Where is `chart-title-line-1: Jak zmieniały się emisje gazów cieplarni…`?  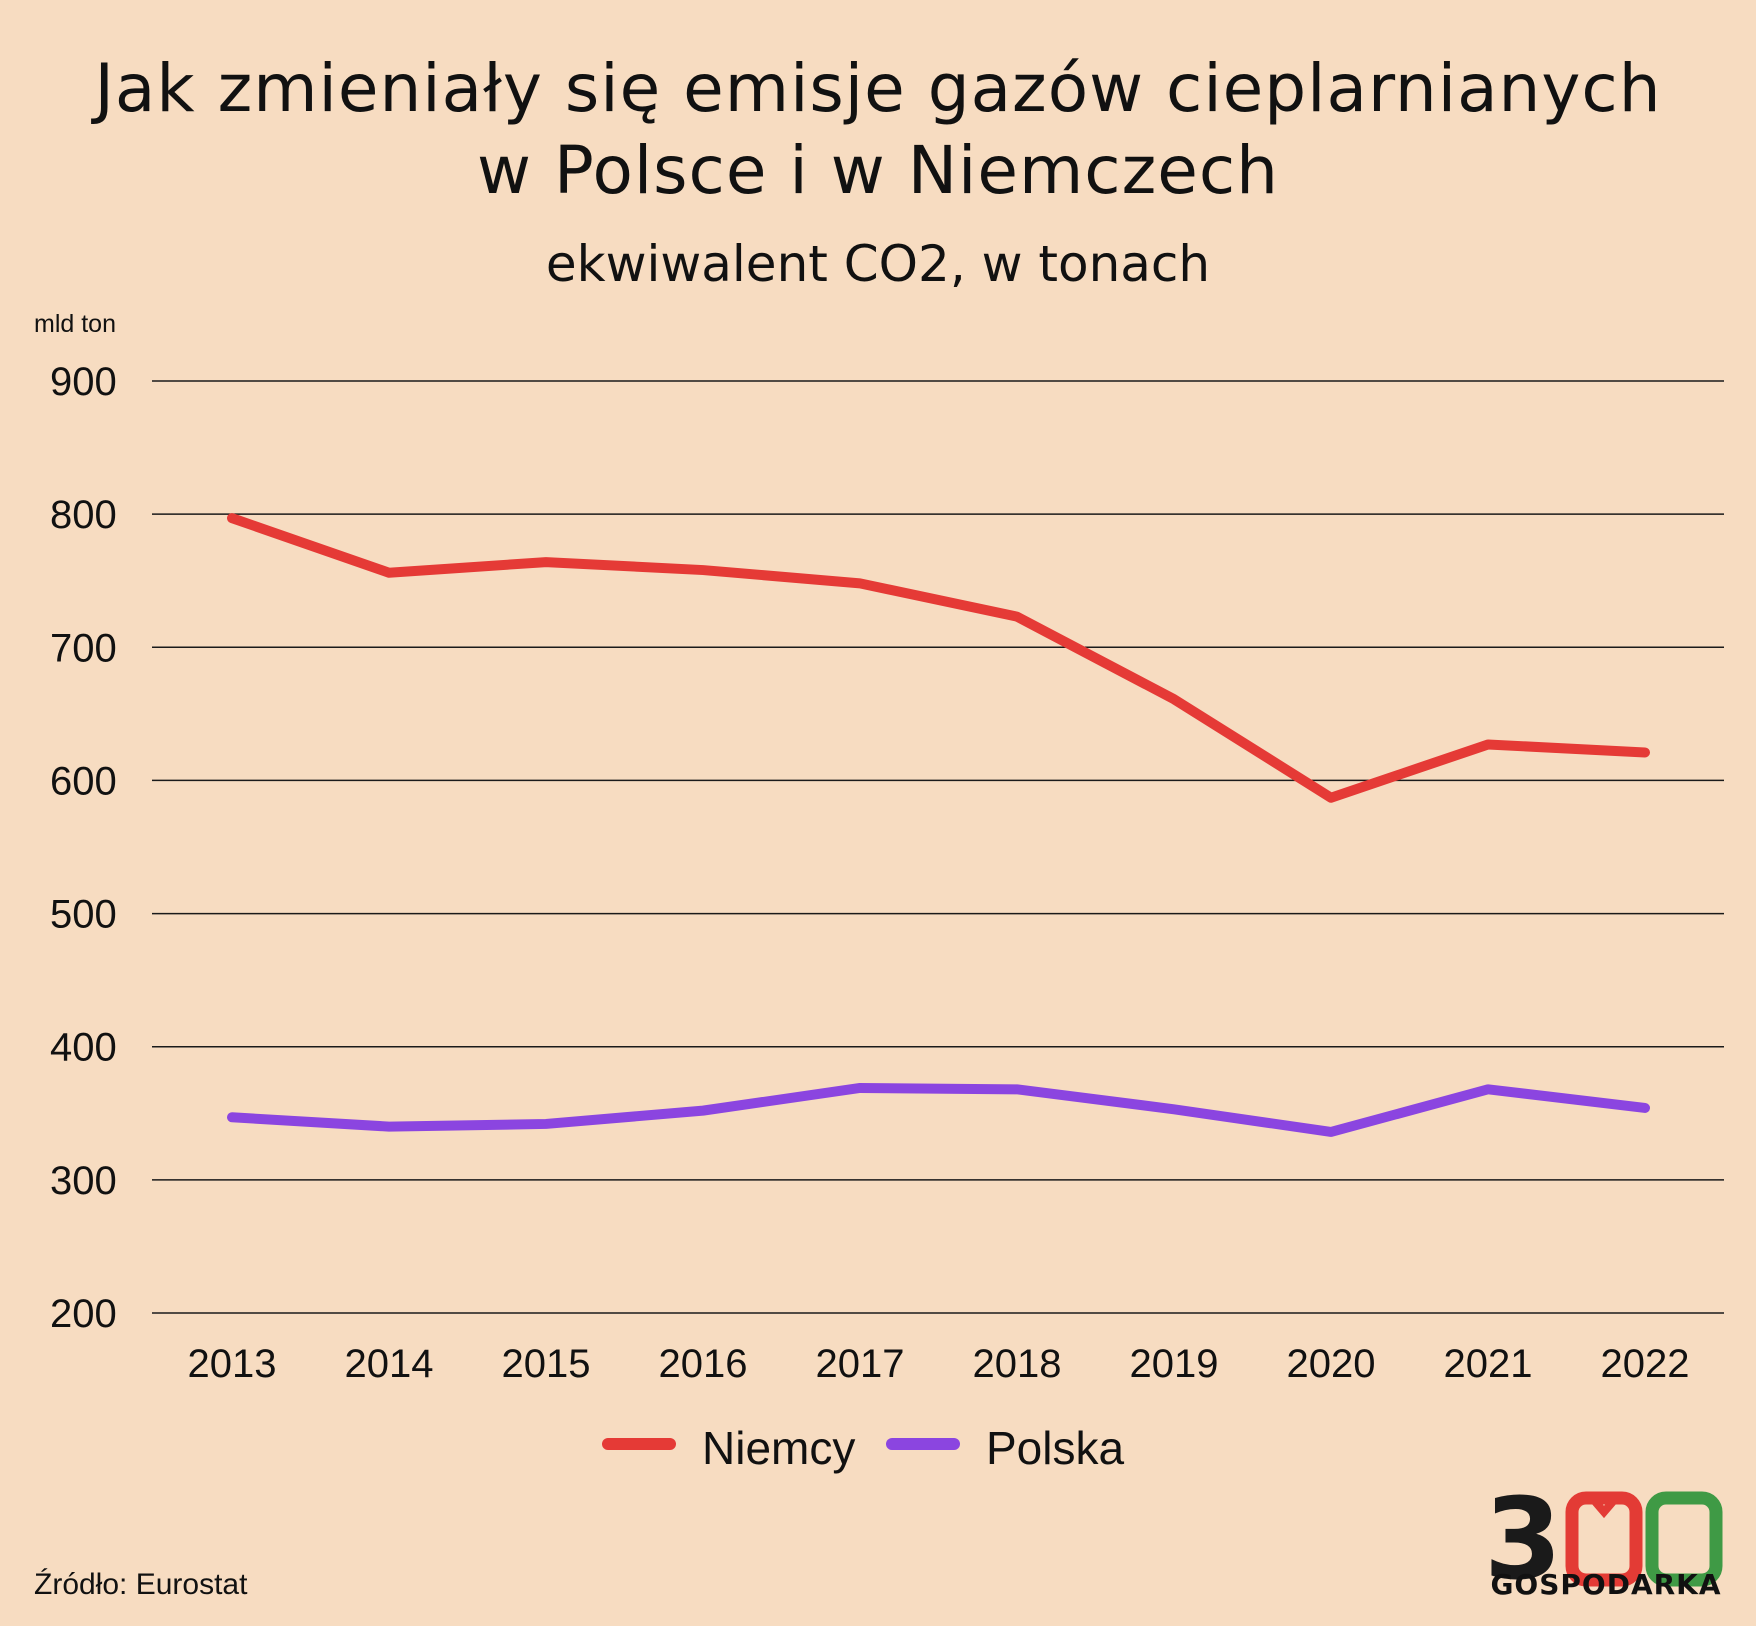 chart-title-line-1: Jak zmieniały się emisje gazów cieplarni… is located at coordinates (878, 88).